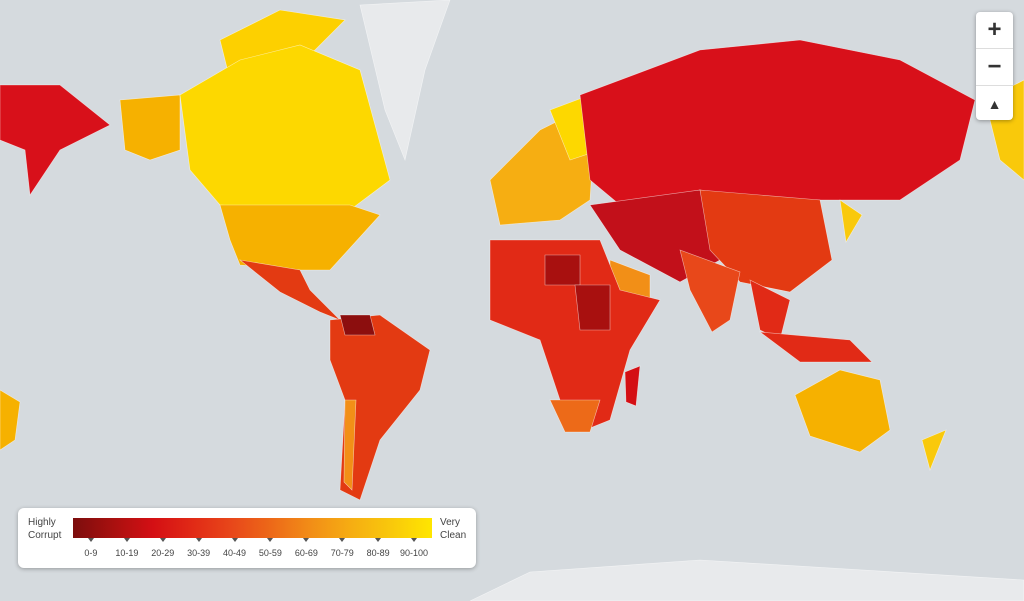  I want to click on southern-africa, so click(575, 416).